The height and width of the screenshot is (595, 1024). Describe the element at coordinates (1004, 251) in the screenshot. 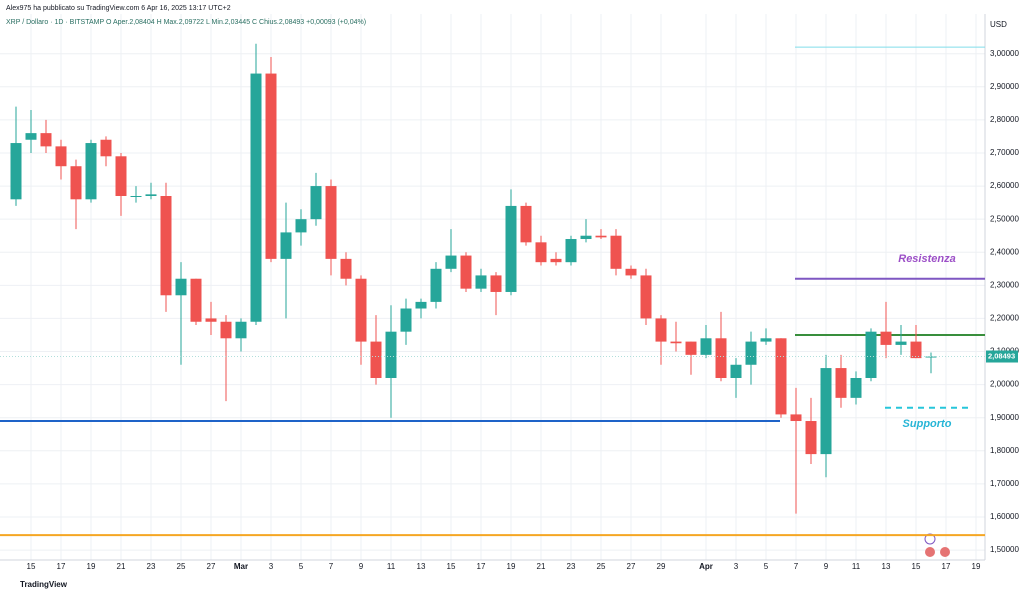

I see `y-tick-label: 2,40000` at that location.